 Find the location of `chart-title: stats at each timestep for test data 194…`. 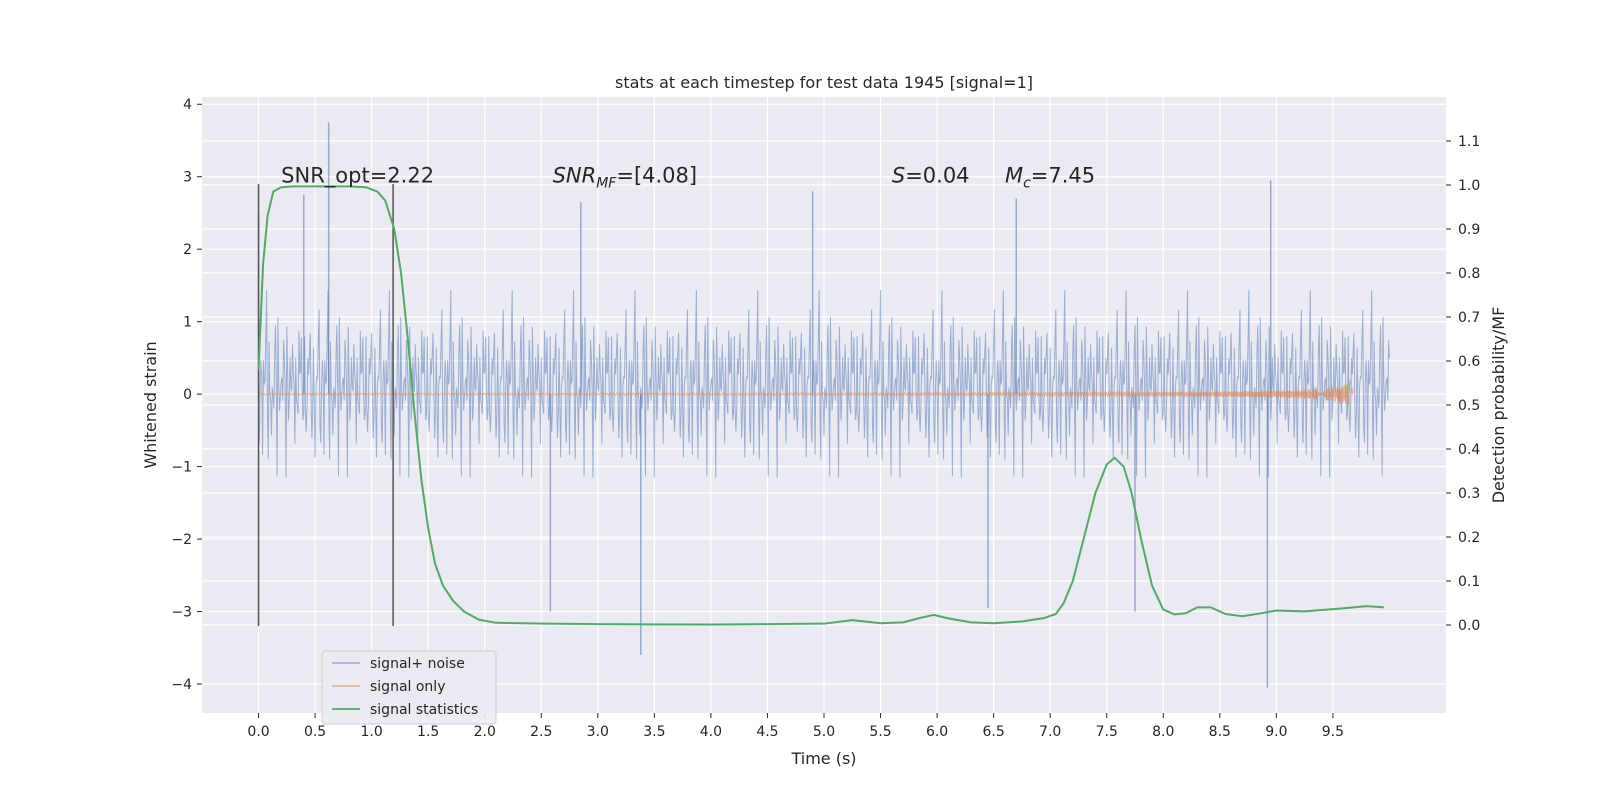

chart-title: stats at each timestep for test data 194… is located at coordinates (824, 82).